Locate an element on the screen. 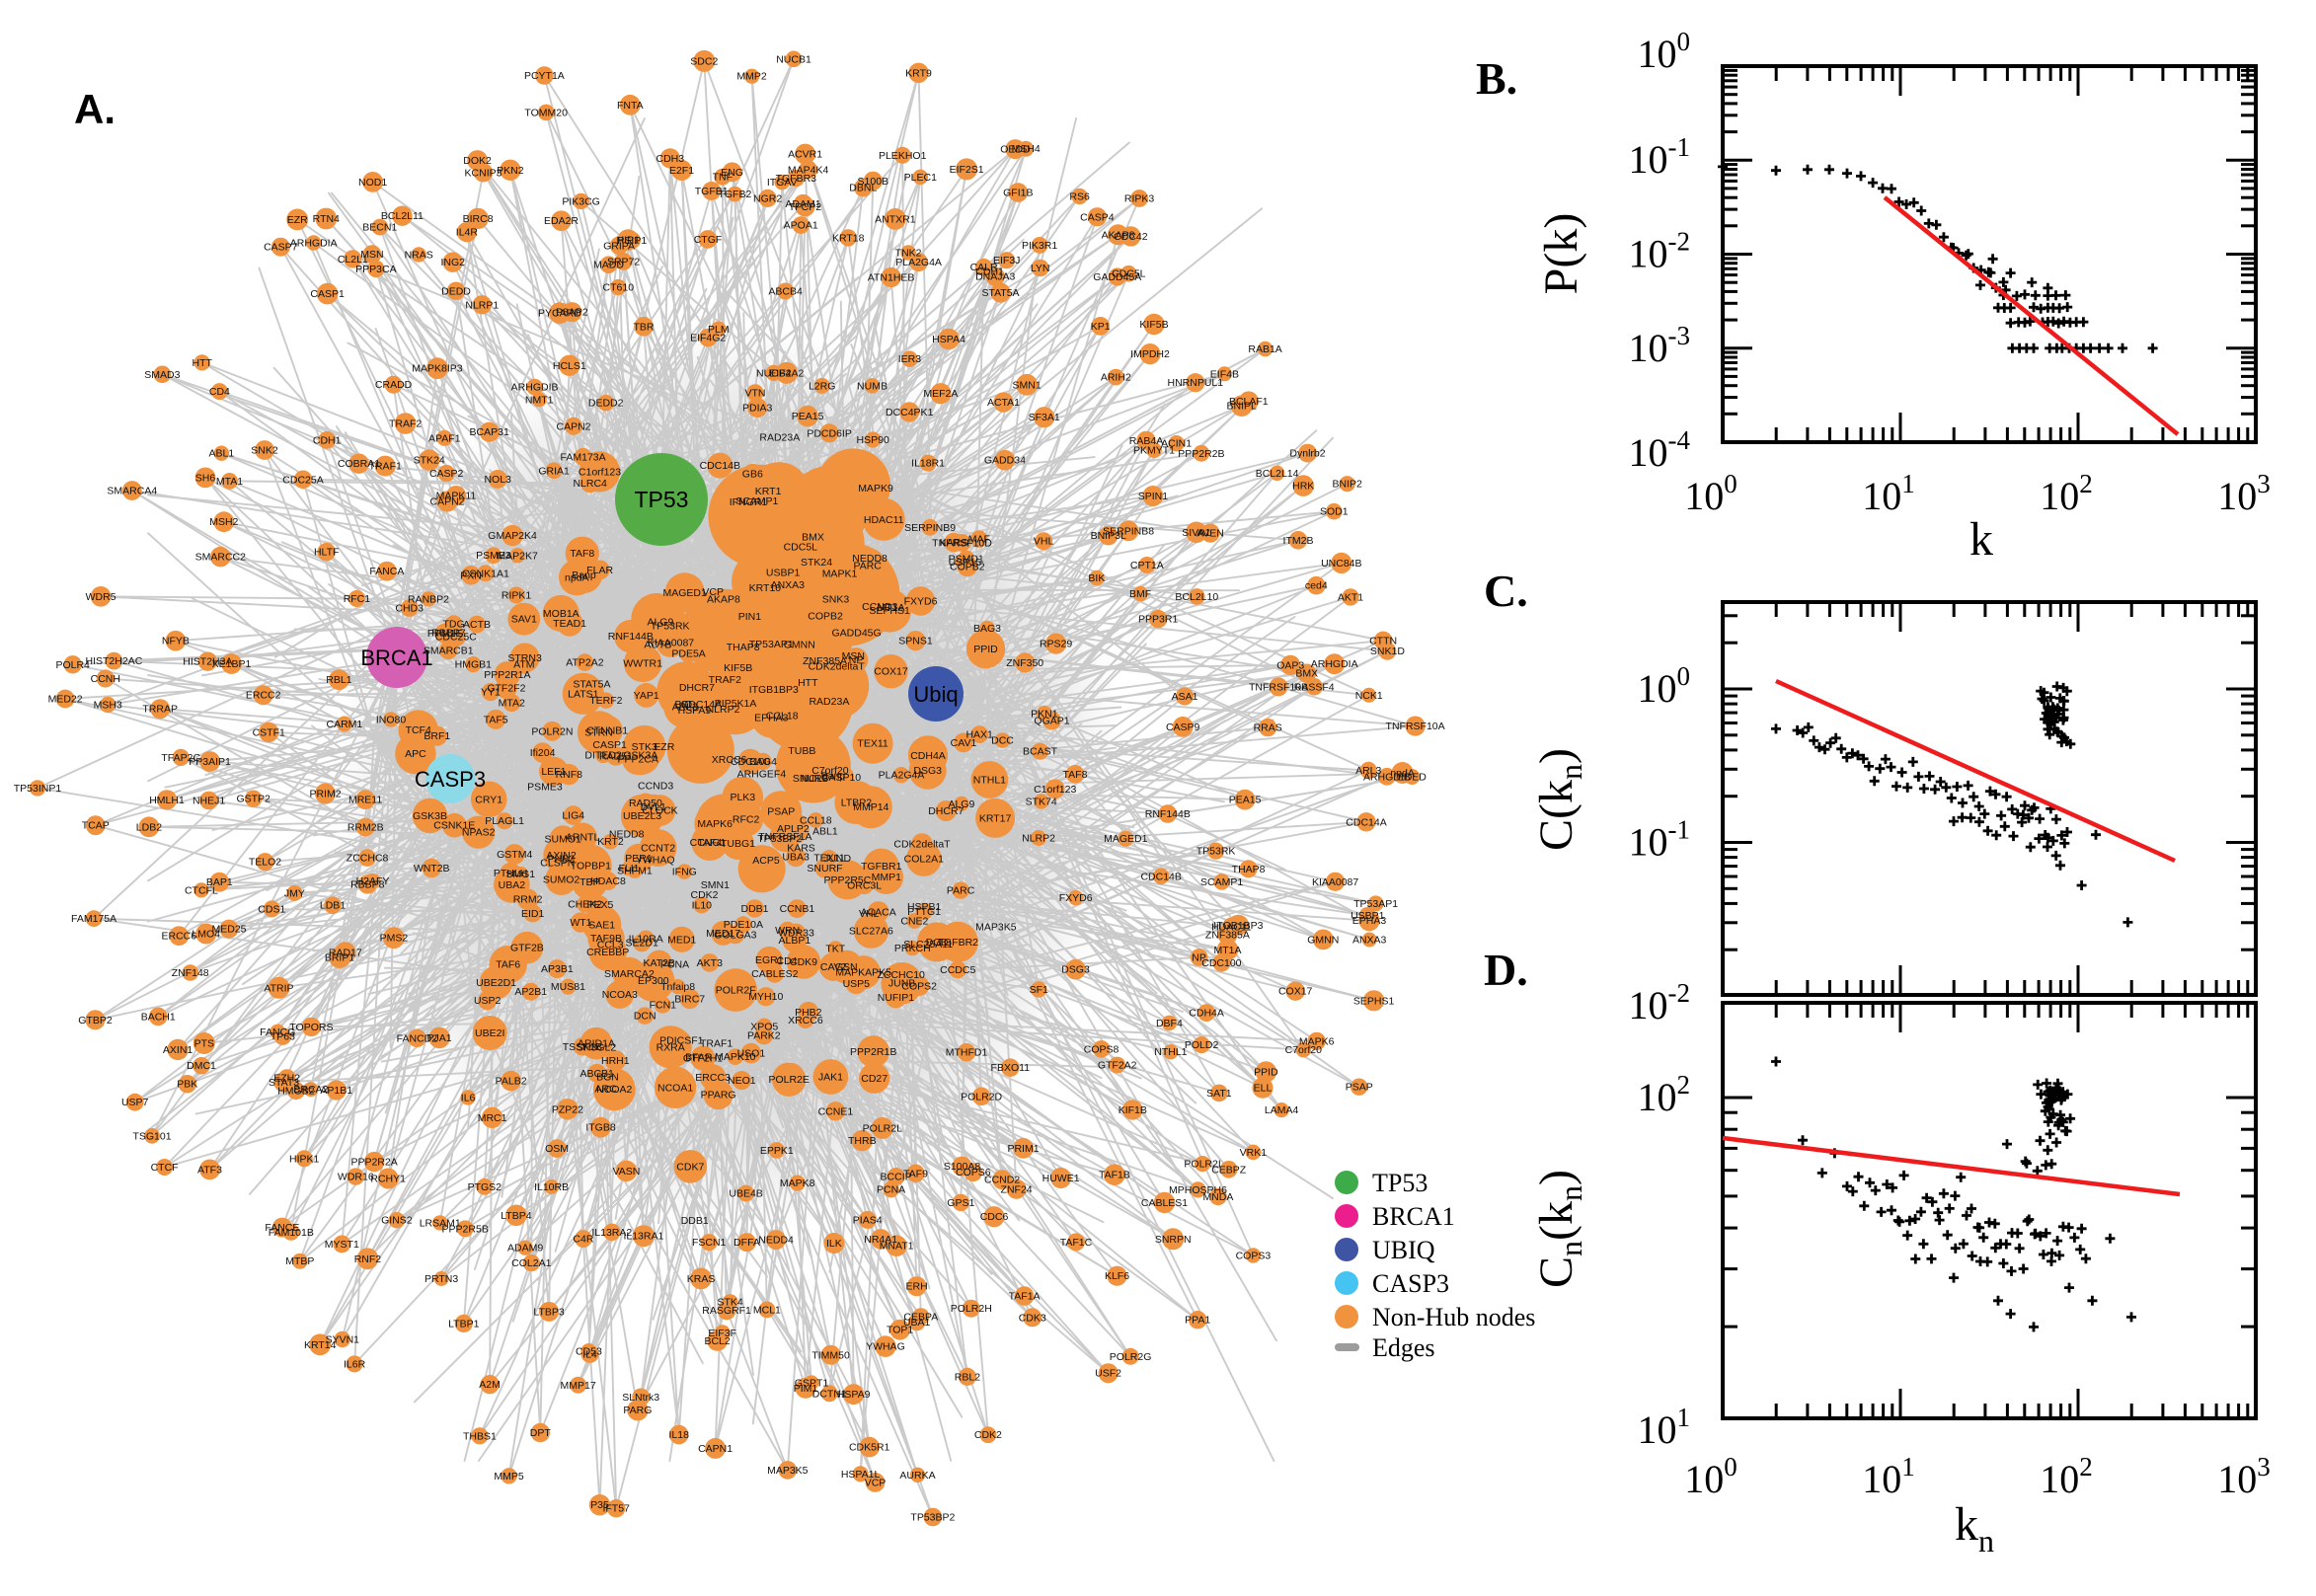 The image size is (2316, 1596). svg-text: AVEN is located at coordinates (1211, 534).